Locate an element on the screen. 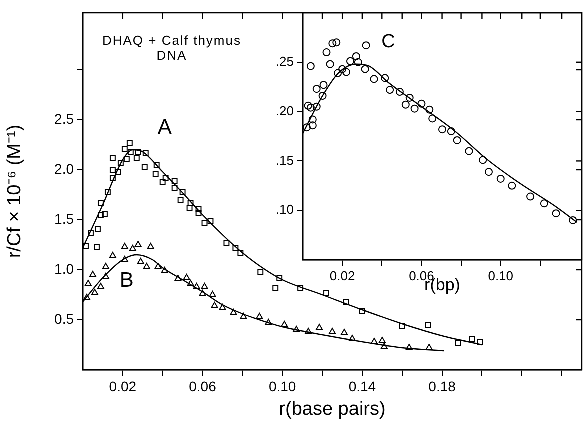 This screenshot has width=587, height=425. x-tick-label: 0.02 is located at coordinates (343, 276).